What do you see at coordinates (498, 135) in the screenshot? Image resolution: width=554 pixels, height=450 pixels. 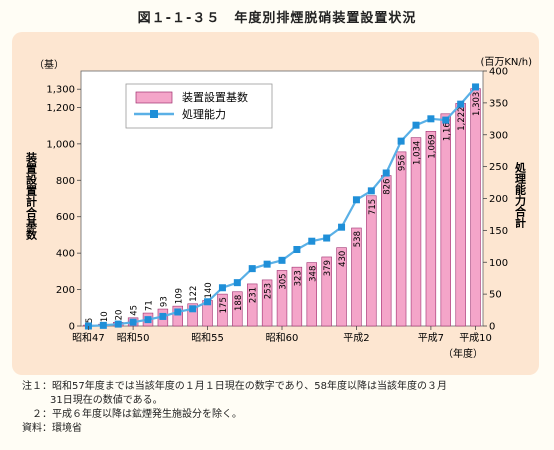 I see `right-tick-label: 300` at bounding box center [498, 135].